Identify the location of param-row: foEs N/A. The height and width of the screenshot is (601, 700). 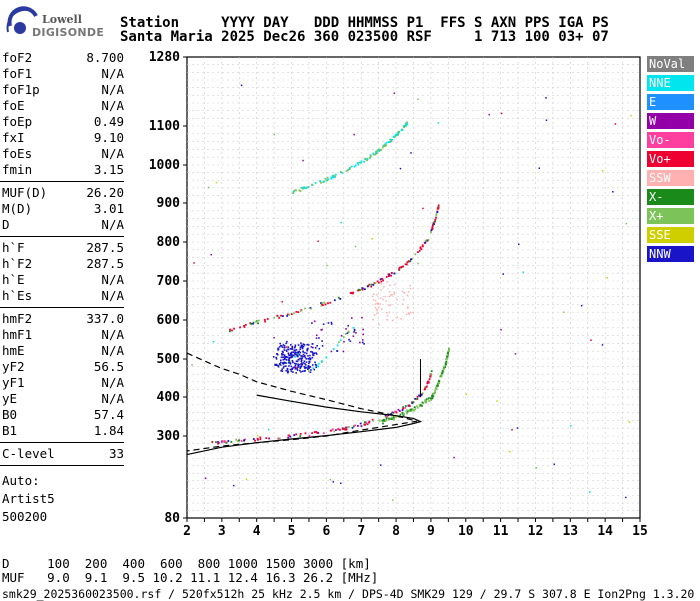
(63, 154).